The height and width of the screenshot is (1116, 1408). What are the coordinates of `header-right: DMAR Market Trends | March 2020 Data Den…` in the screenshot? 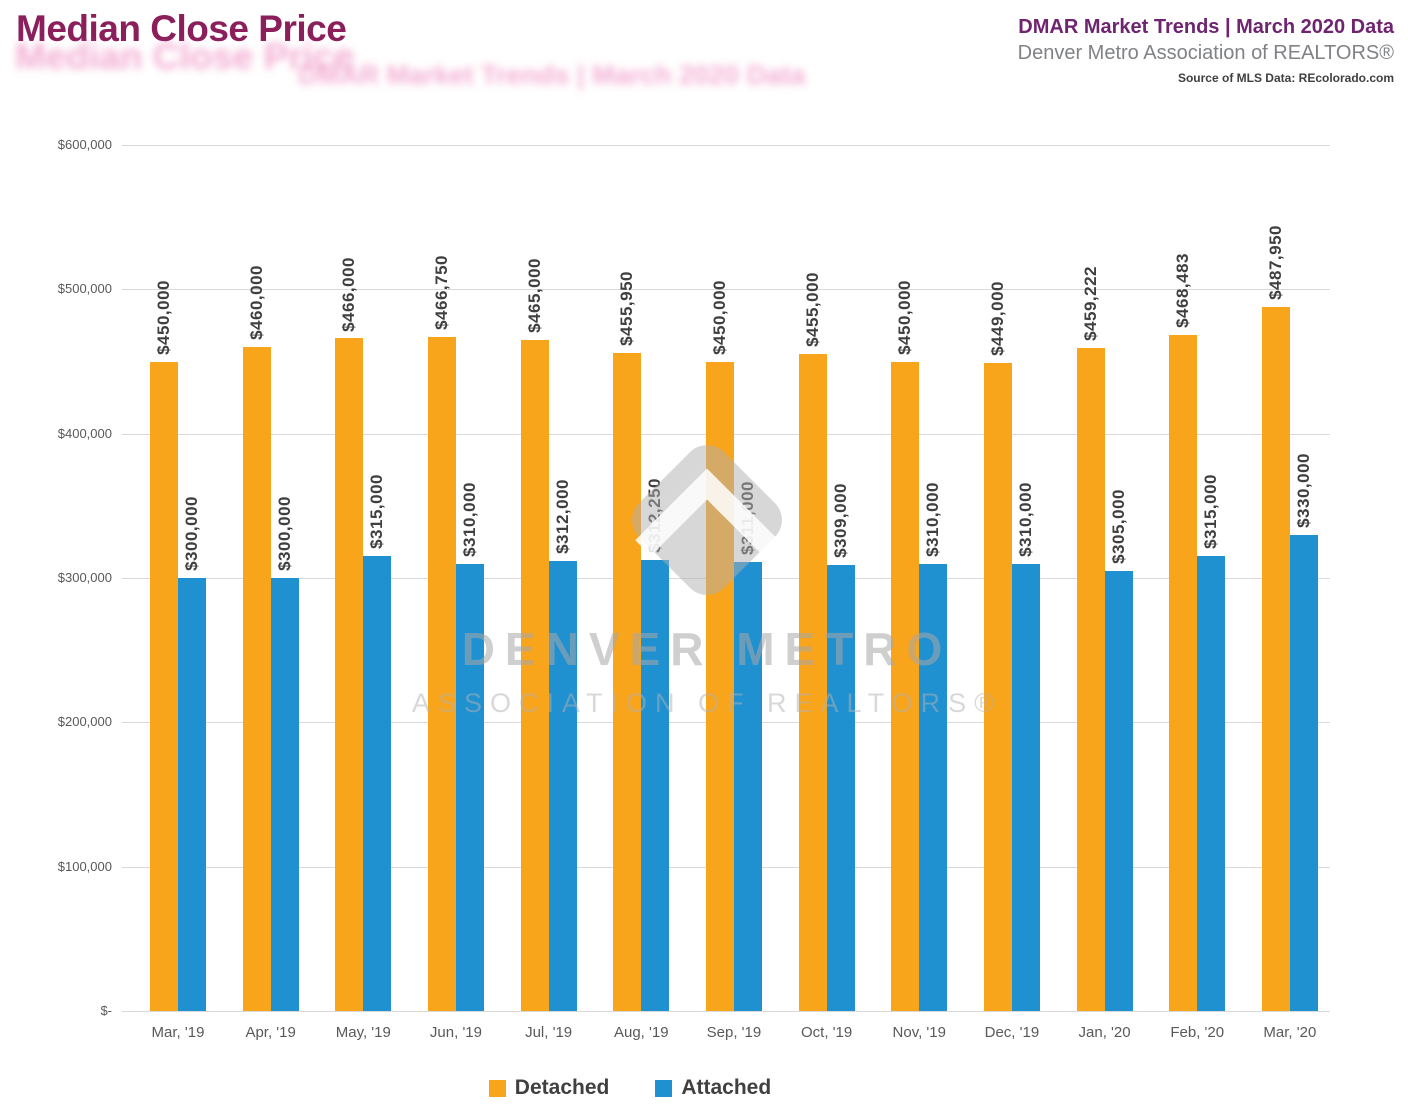 It's located at (1206, 50).